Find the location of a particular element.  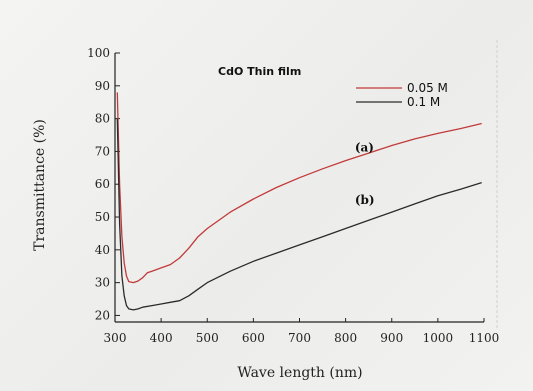

x-tick-label: 700 is located at coordinates (299, 338).